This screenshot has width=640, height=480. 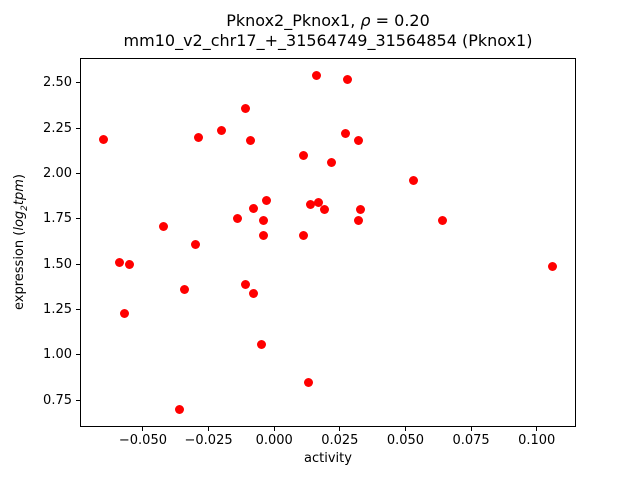 I want to click on y-axis-tick-label: 0.75, so click(x=57, y=400).